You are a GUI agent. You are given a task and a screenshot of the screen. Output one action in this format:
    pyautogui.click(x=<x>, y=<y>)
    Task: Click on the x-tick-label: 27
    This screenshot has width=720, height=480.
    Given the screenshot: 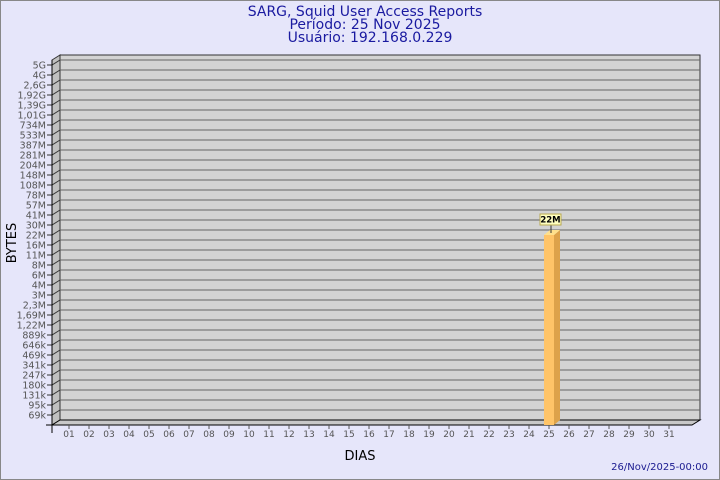 What is the action you would take?
    pyautogui.click(x=588, y=435)
    